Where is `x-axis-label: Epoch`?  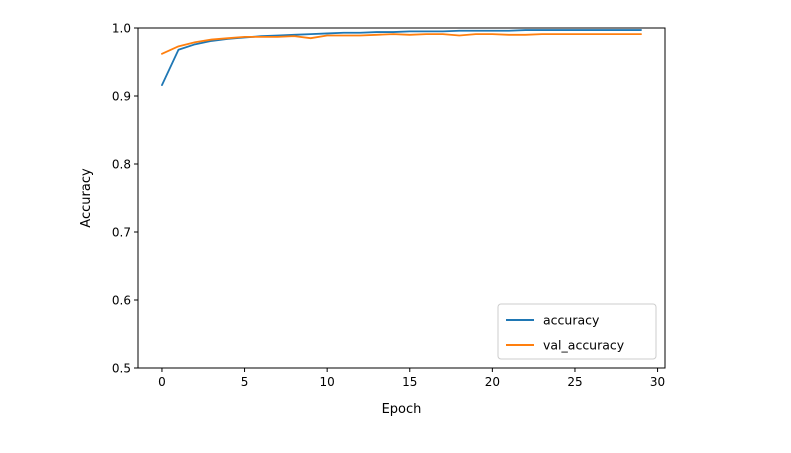 x-axis-label: Epoch is located at coordinates (402, 409).